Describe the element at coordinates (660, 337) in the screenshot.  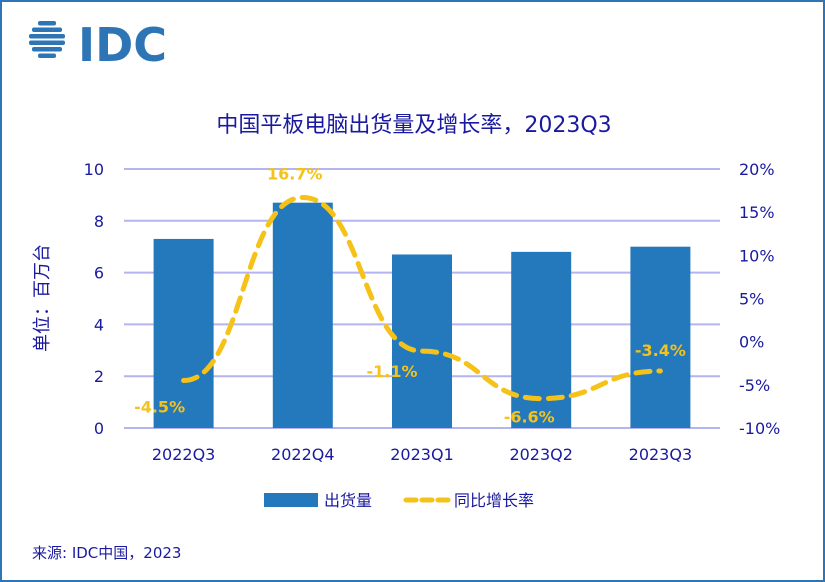
I see `bar-2023Q3` at that location.